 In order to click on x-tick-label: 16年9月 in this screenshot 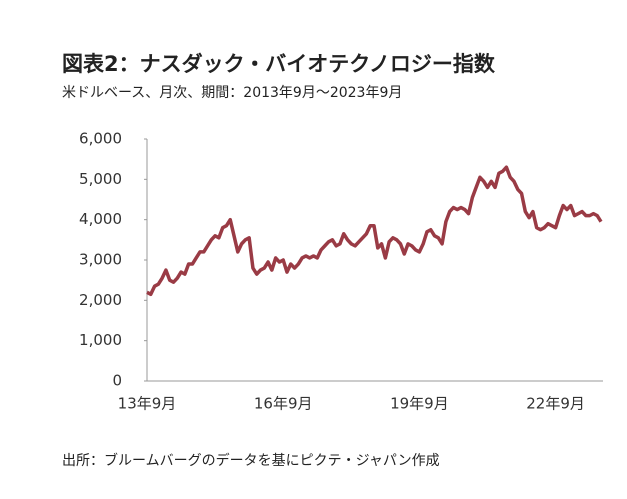, I will do `click(283, 404)`.